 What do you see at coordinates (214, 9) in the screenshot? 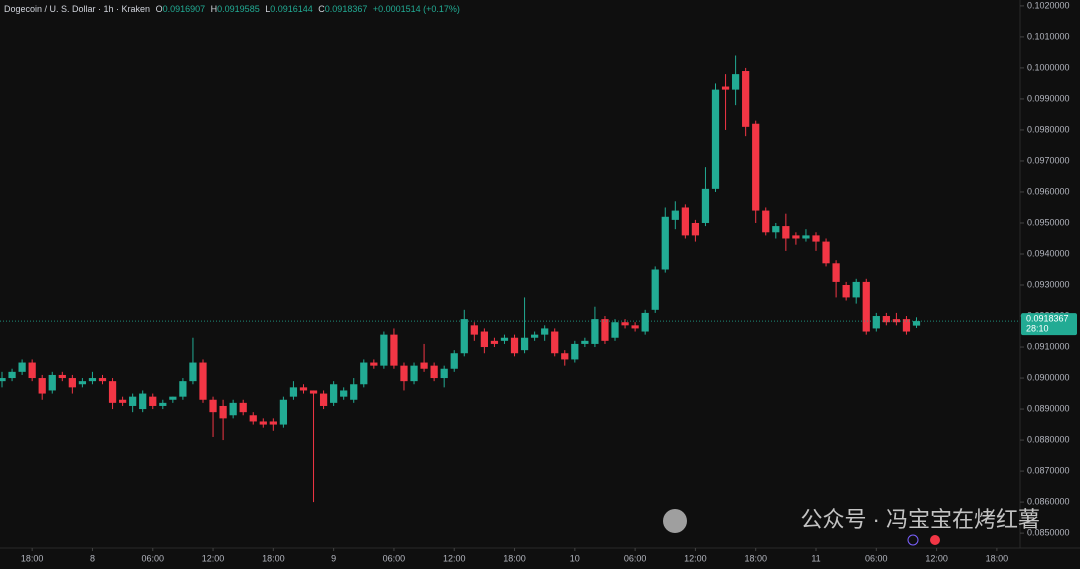
I see `legend-label: H` at bounding box center [214, 9].